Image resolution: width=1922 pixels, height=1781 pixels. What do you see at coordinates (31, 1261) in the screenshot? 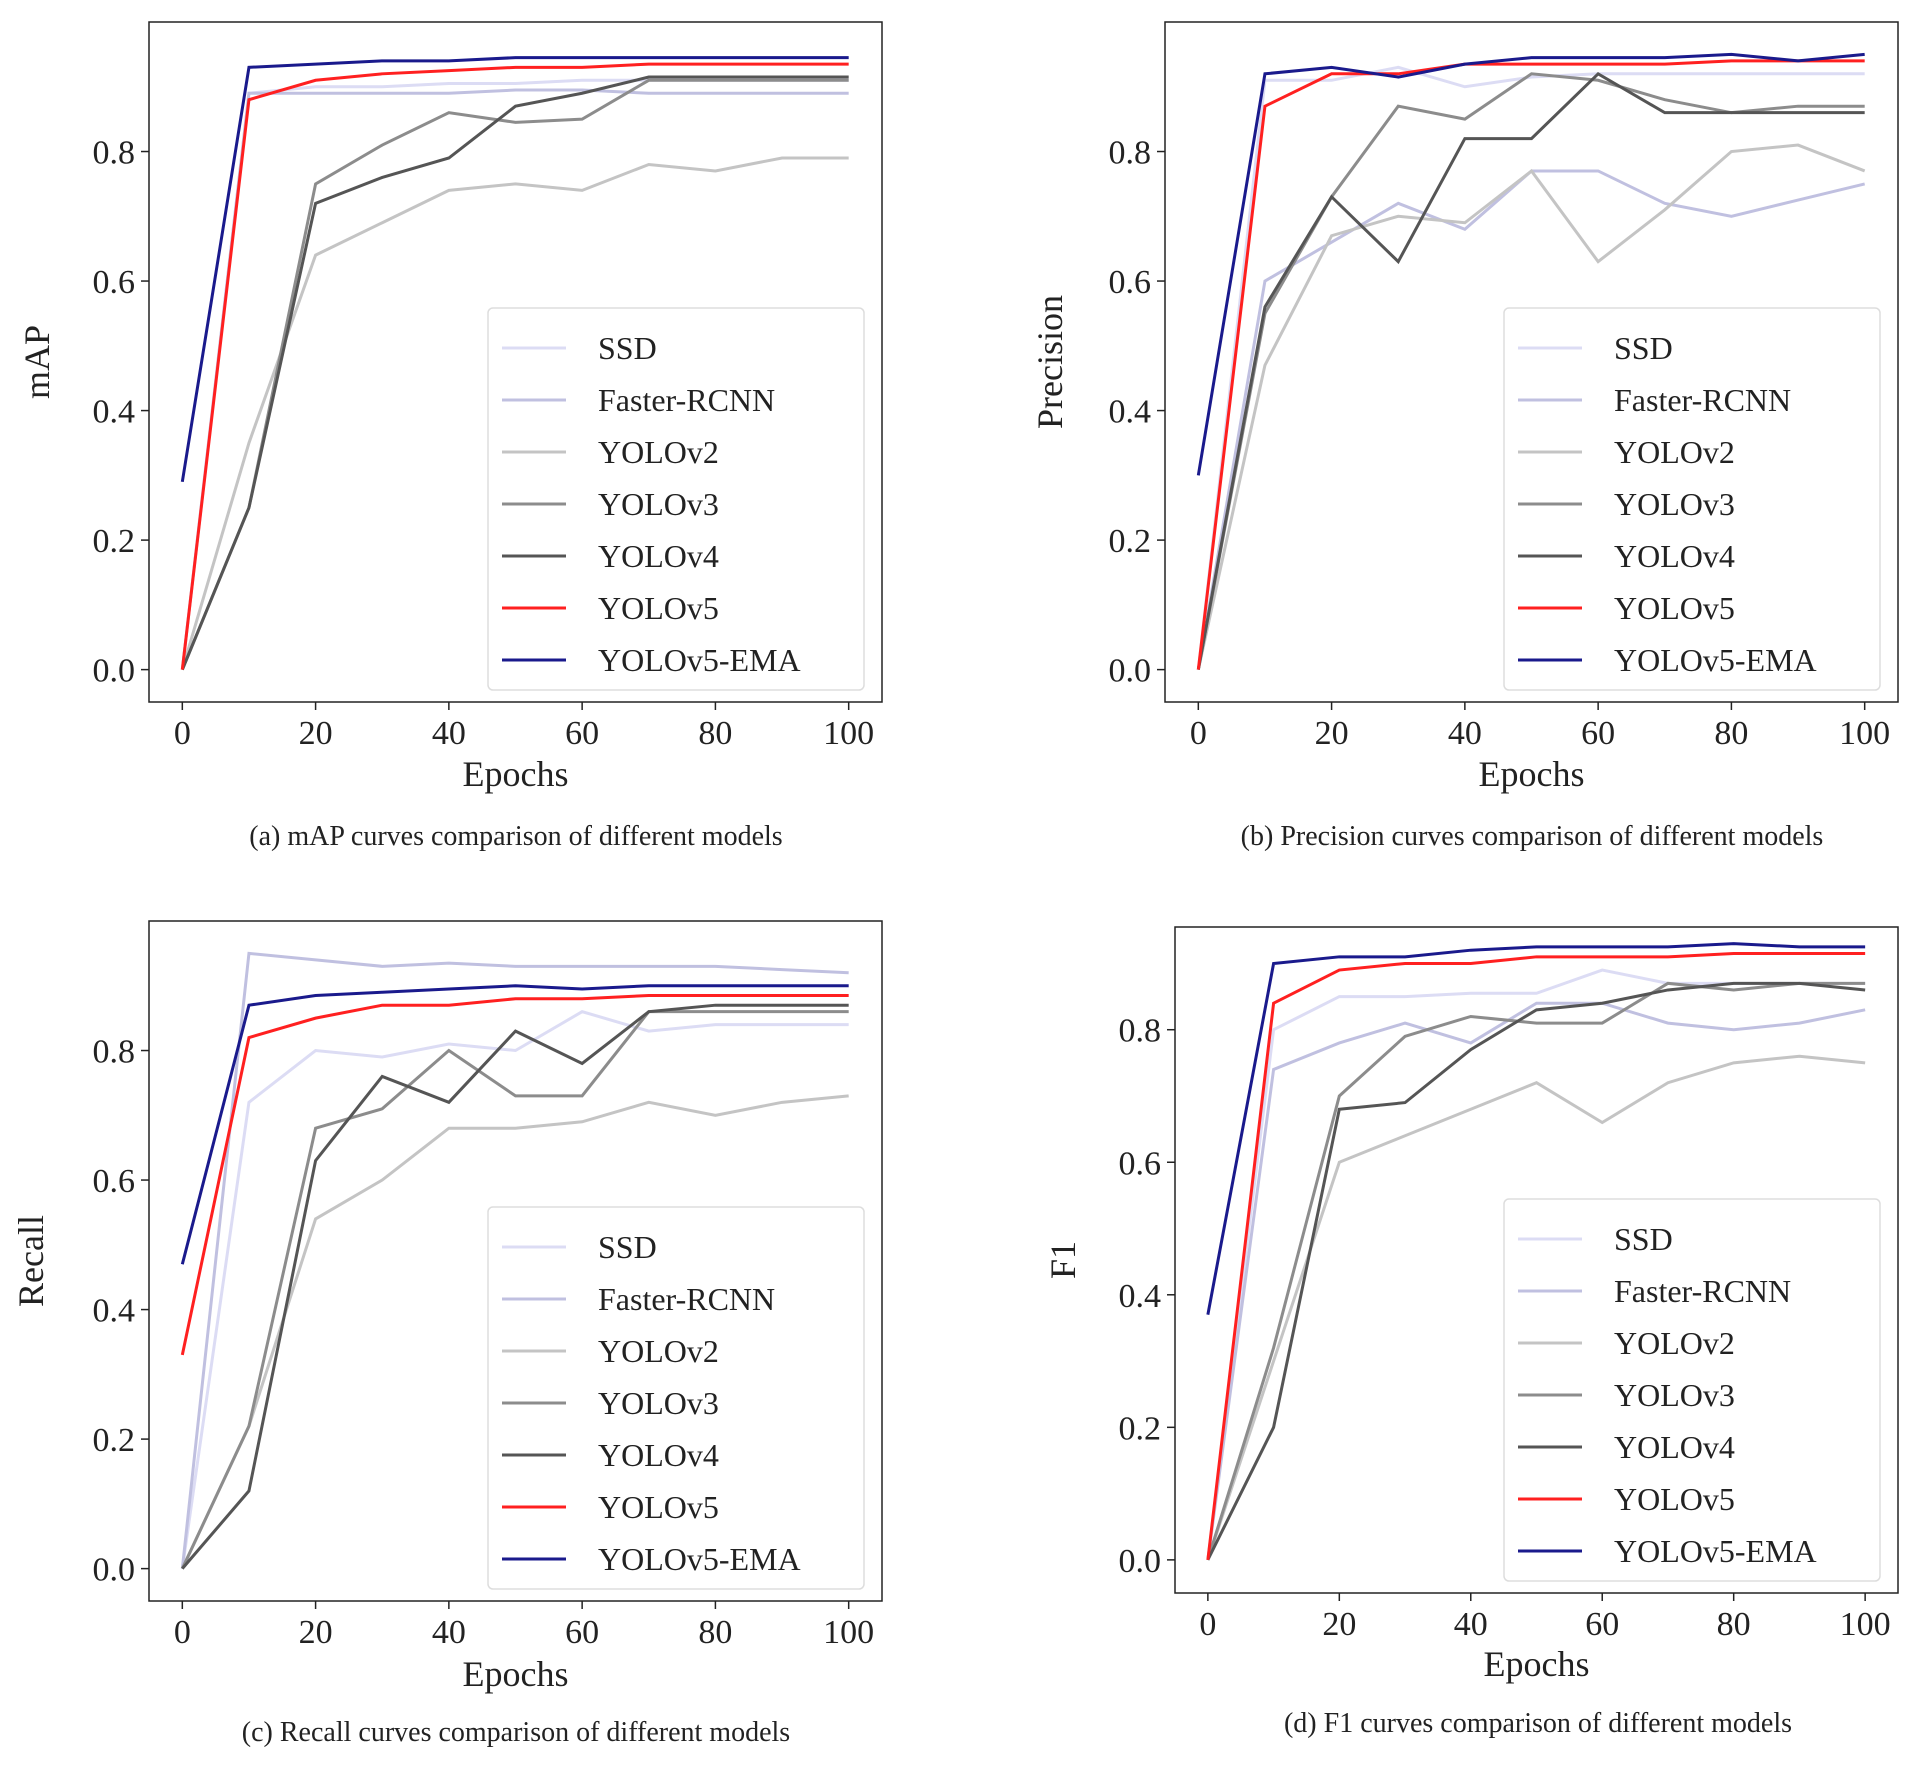
I see `y-axis-label: Recall` at bounding box center [31, 1261].